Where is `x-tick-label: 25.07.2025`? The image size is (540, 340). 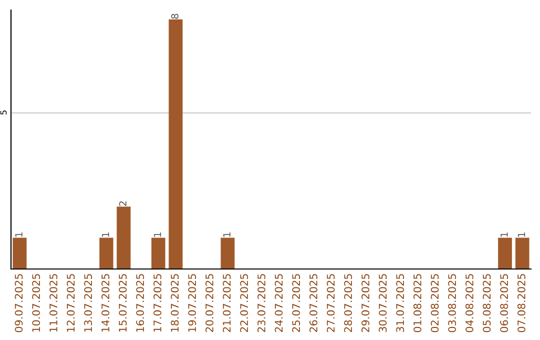 x-tick-label: 25.07.2025 is located at coordinates (296, 303).